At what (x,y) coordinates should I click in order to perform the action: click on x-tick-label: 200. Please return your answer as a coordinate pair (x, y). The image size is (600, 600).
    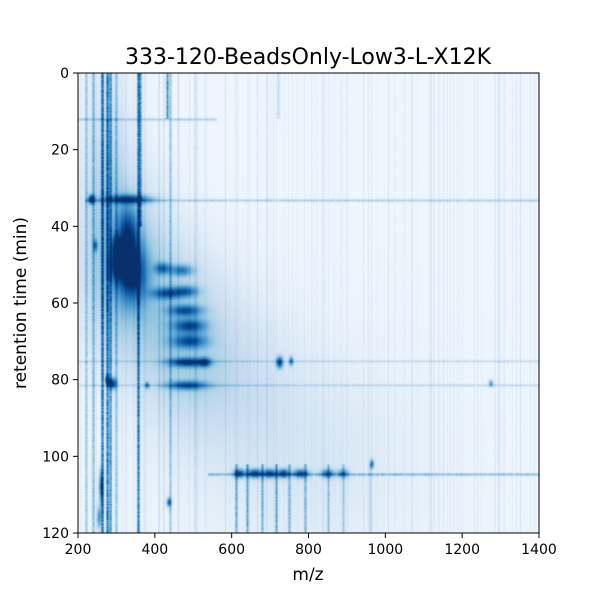
    Looking at the image, I should click on (78, 550).